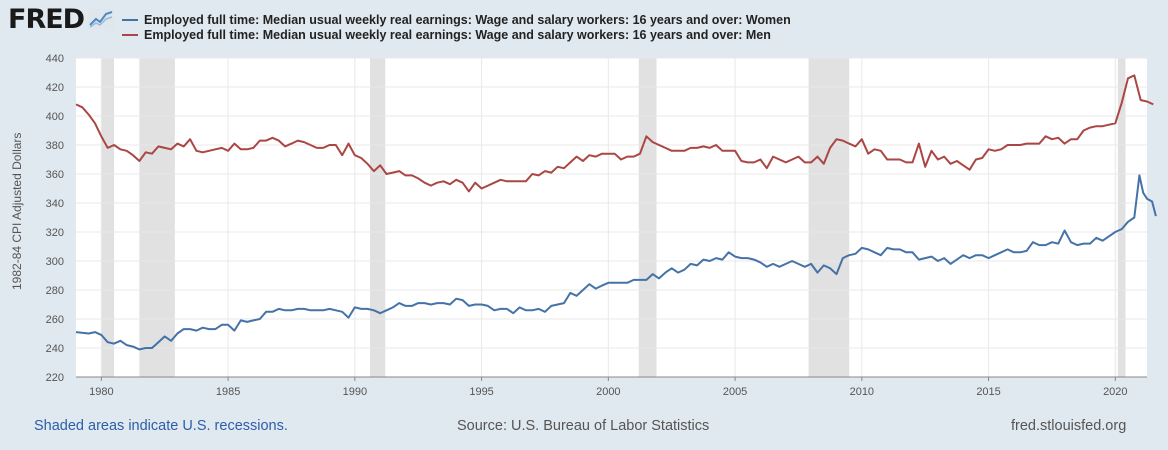  I want to click on y-tick-label: 440, so click(55, 59).